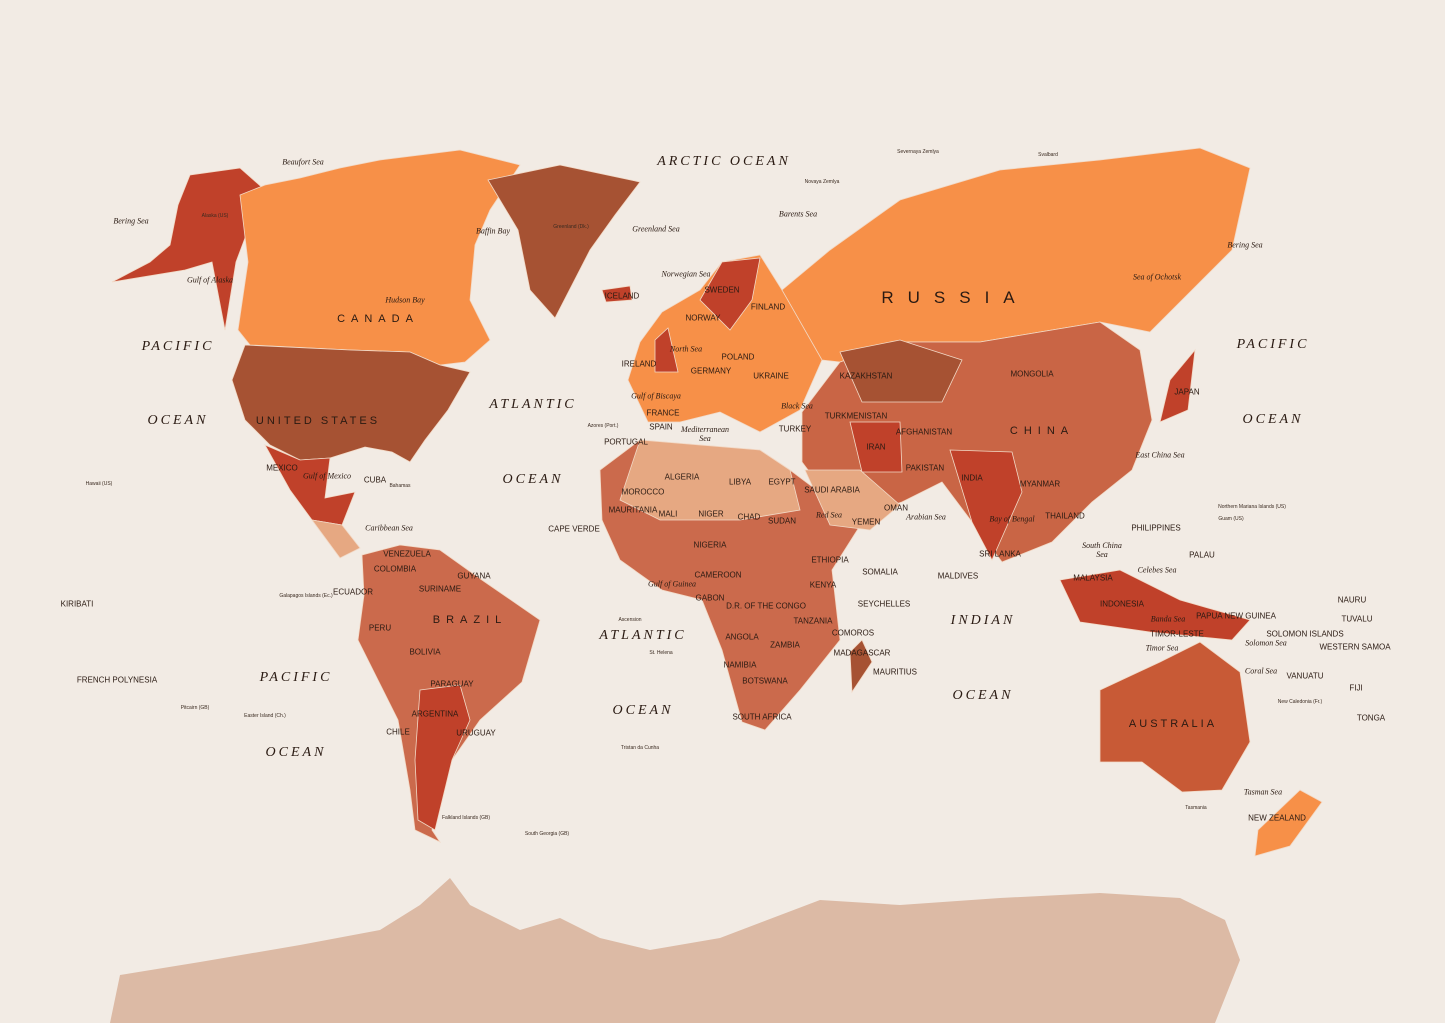 This screenshot has width=1445, height=1023. Describe the element at coordinates (895, 672) in the screenshot. I see `place-label: MAURITIUS` at that location.